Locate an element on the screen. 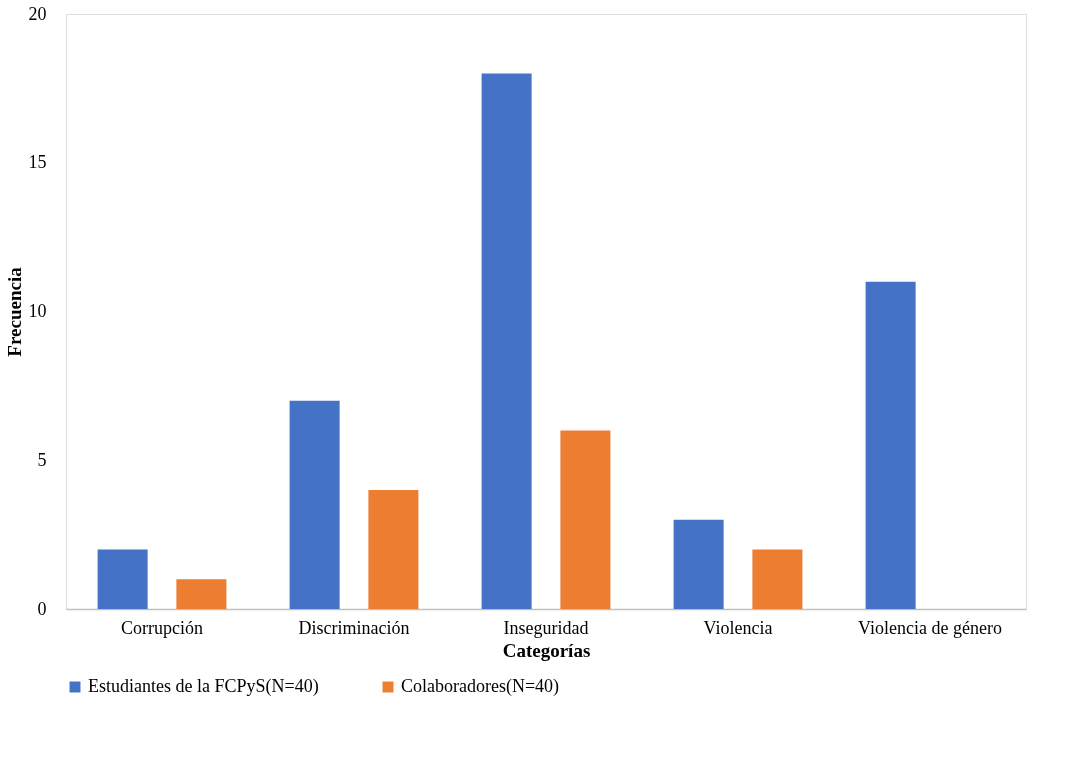 This screenshot has height=765, width=1068. y-tick-label: 5 is located at coordinates (42, 459).